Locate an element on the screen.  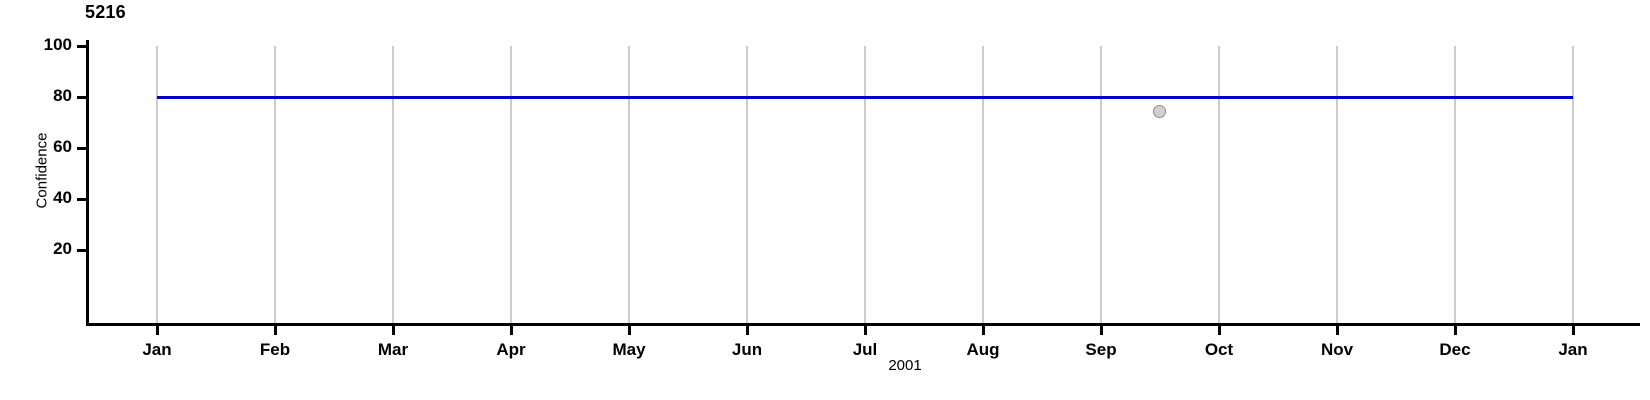
x-axis-tick-label: Nov is located at coordinates (1337, 349).